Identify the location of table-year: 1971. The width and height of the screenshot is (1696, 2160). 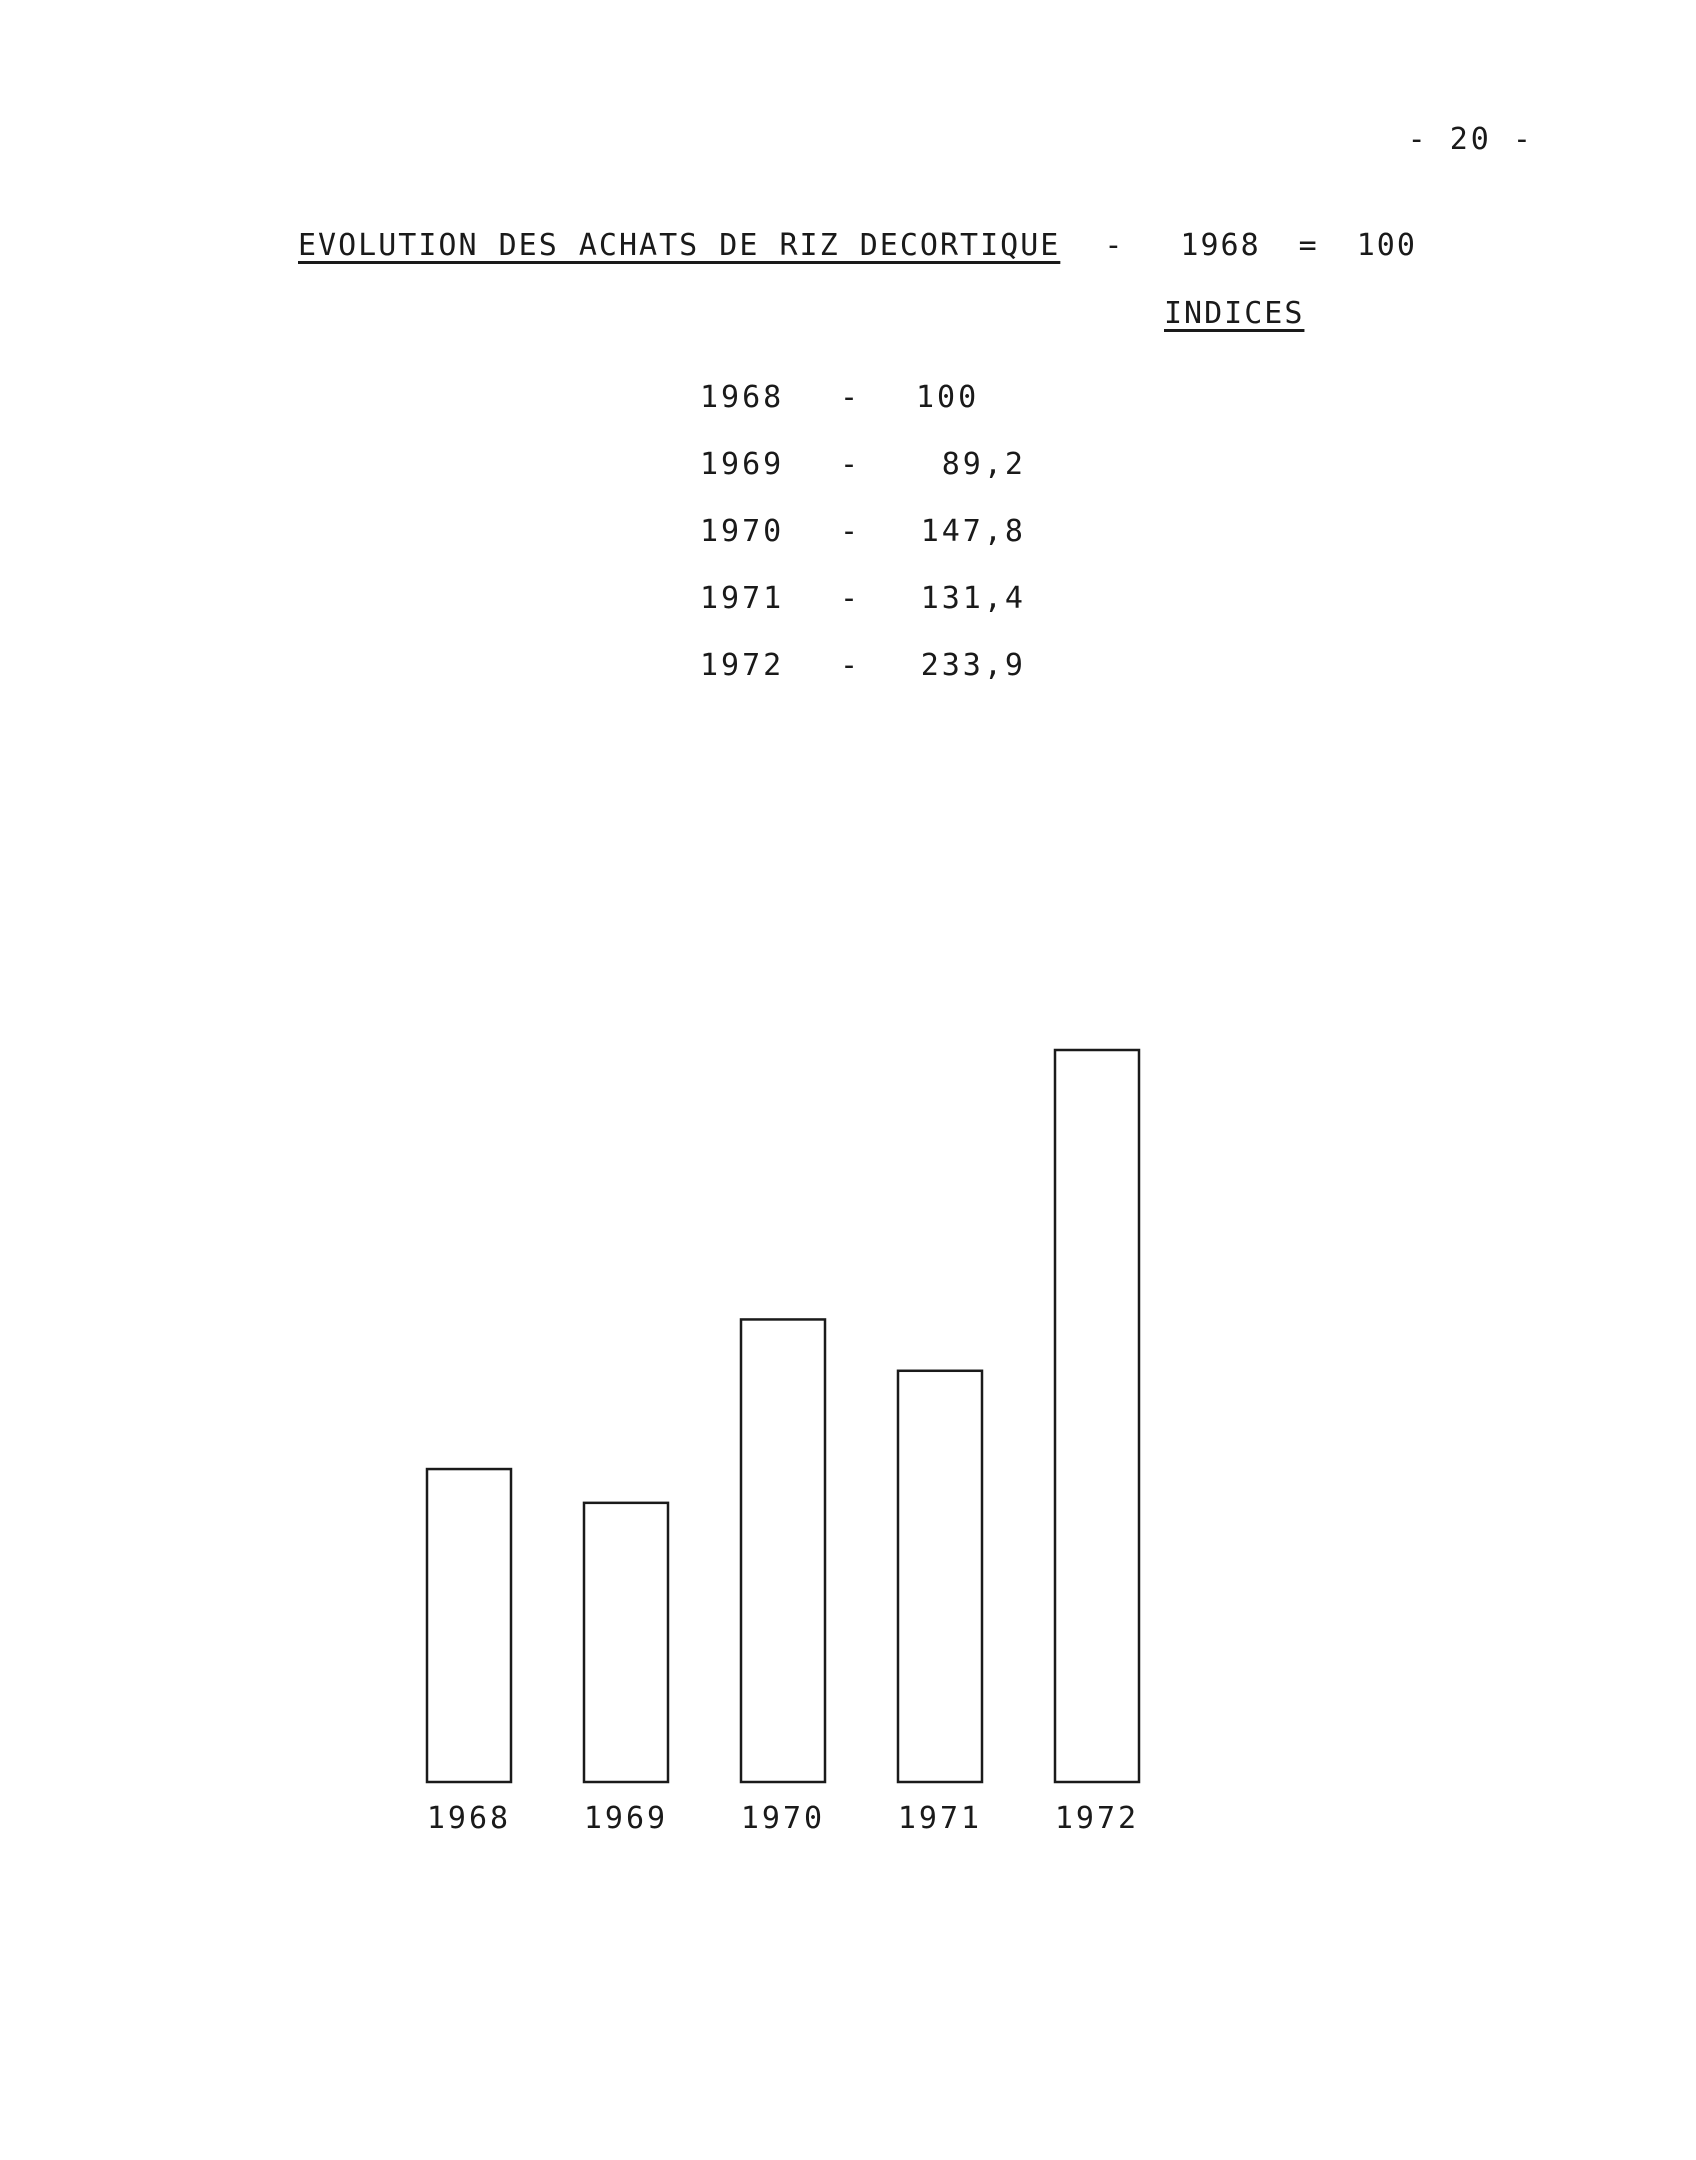
(742, 598).